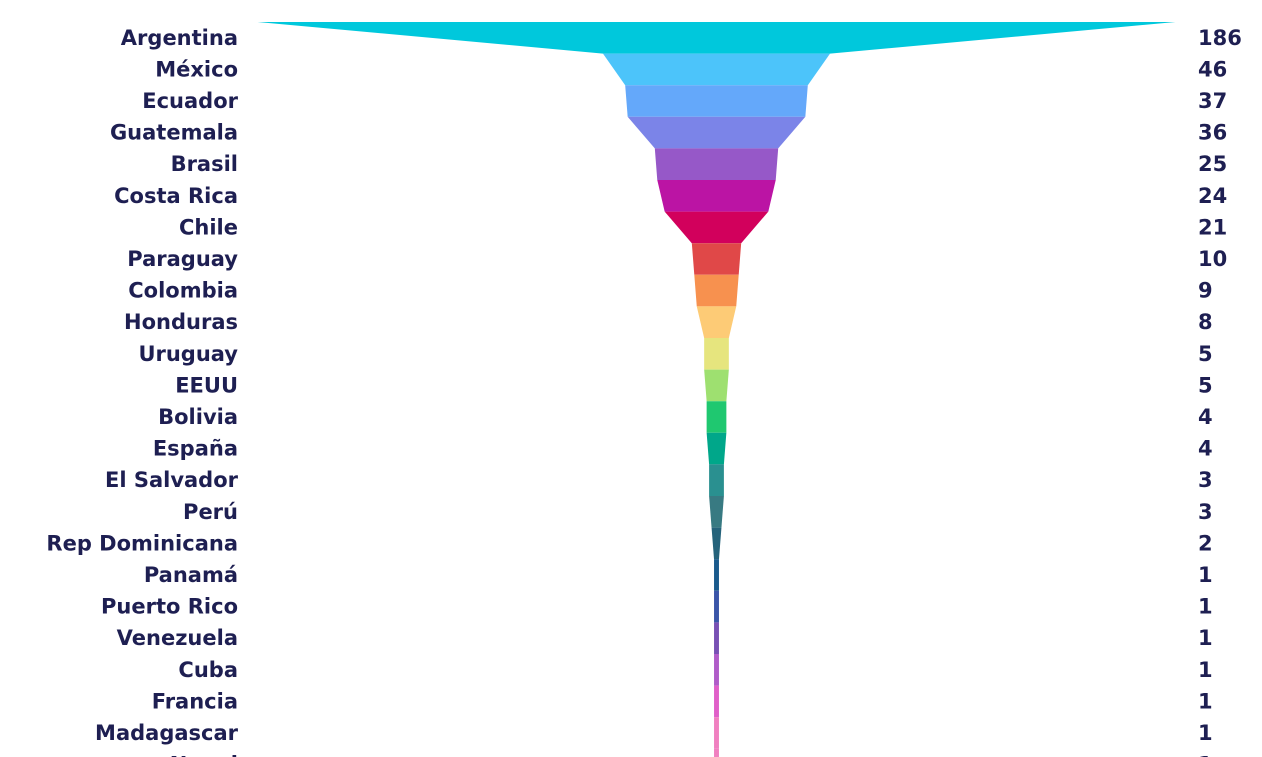 The image size is (1262, 757). What do you see at coordinates (190, 101) in the screenshot?
I see `category-label: Ecuador` at bounding box center [190, 101].